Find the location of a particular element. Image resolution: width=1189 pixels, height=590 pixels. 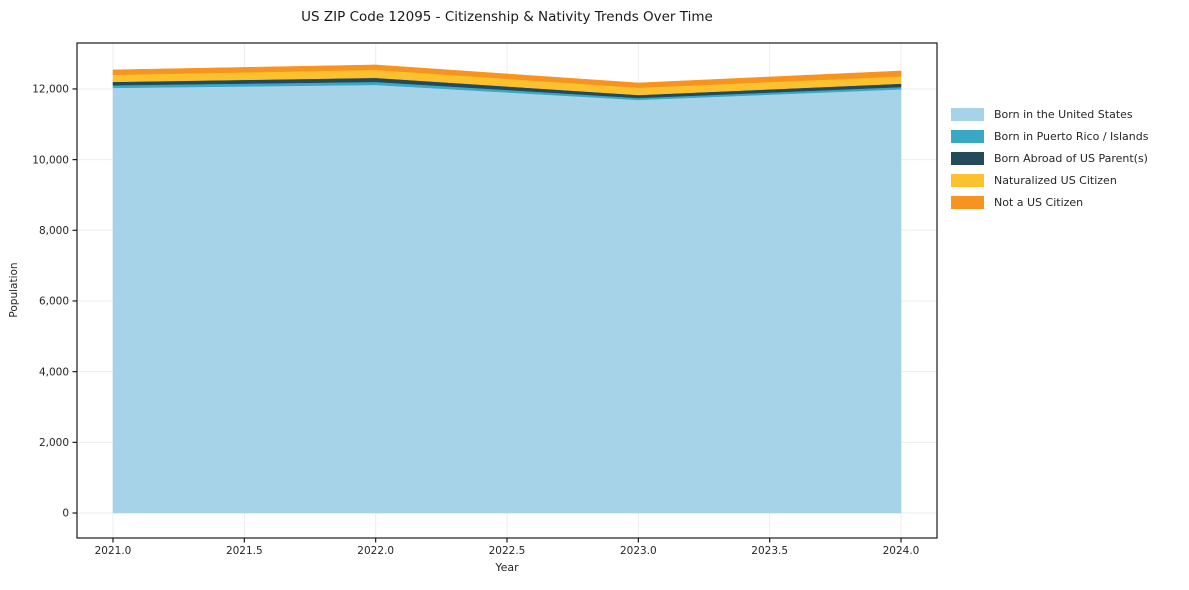

legend-label: Naturalized US Citizen is located at coordinates (1055, 180).